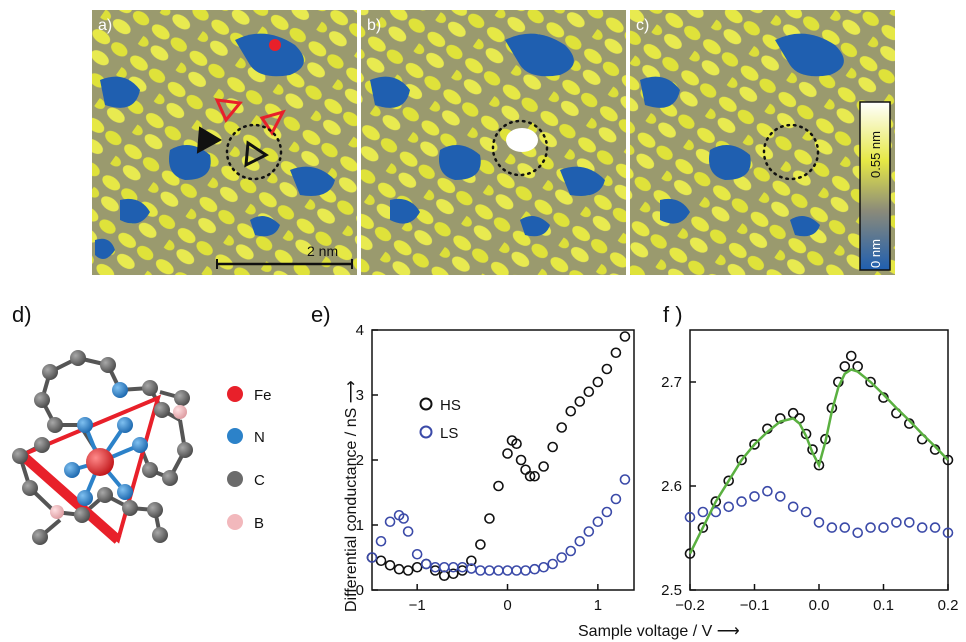 The height and width of the screenshot is (642, 966). What do you see at coordinates (360, 525) in the screenshot?
I see `y-tick-label: 1` at bounding box center [360, 525].